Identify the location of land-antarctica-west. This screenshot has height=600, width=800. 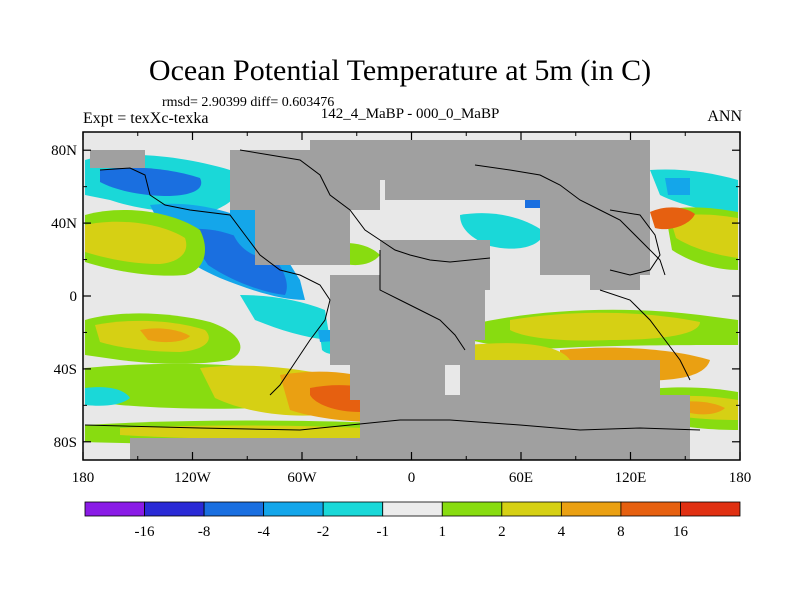
(410, 449).